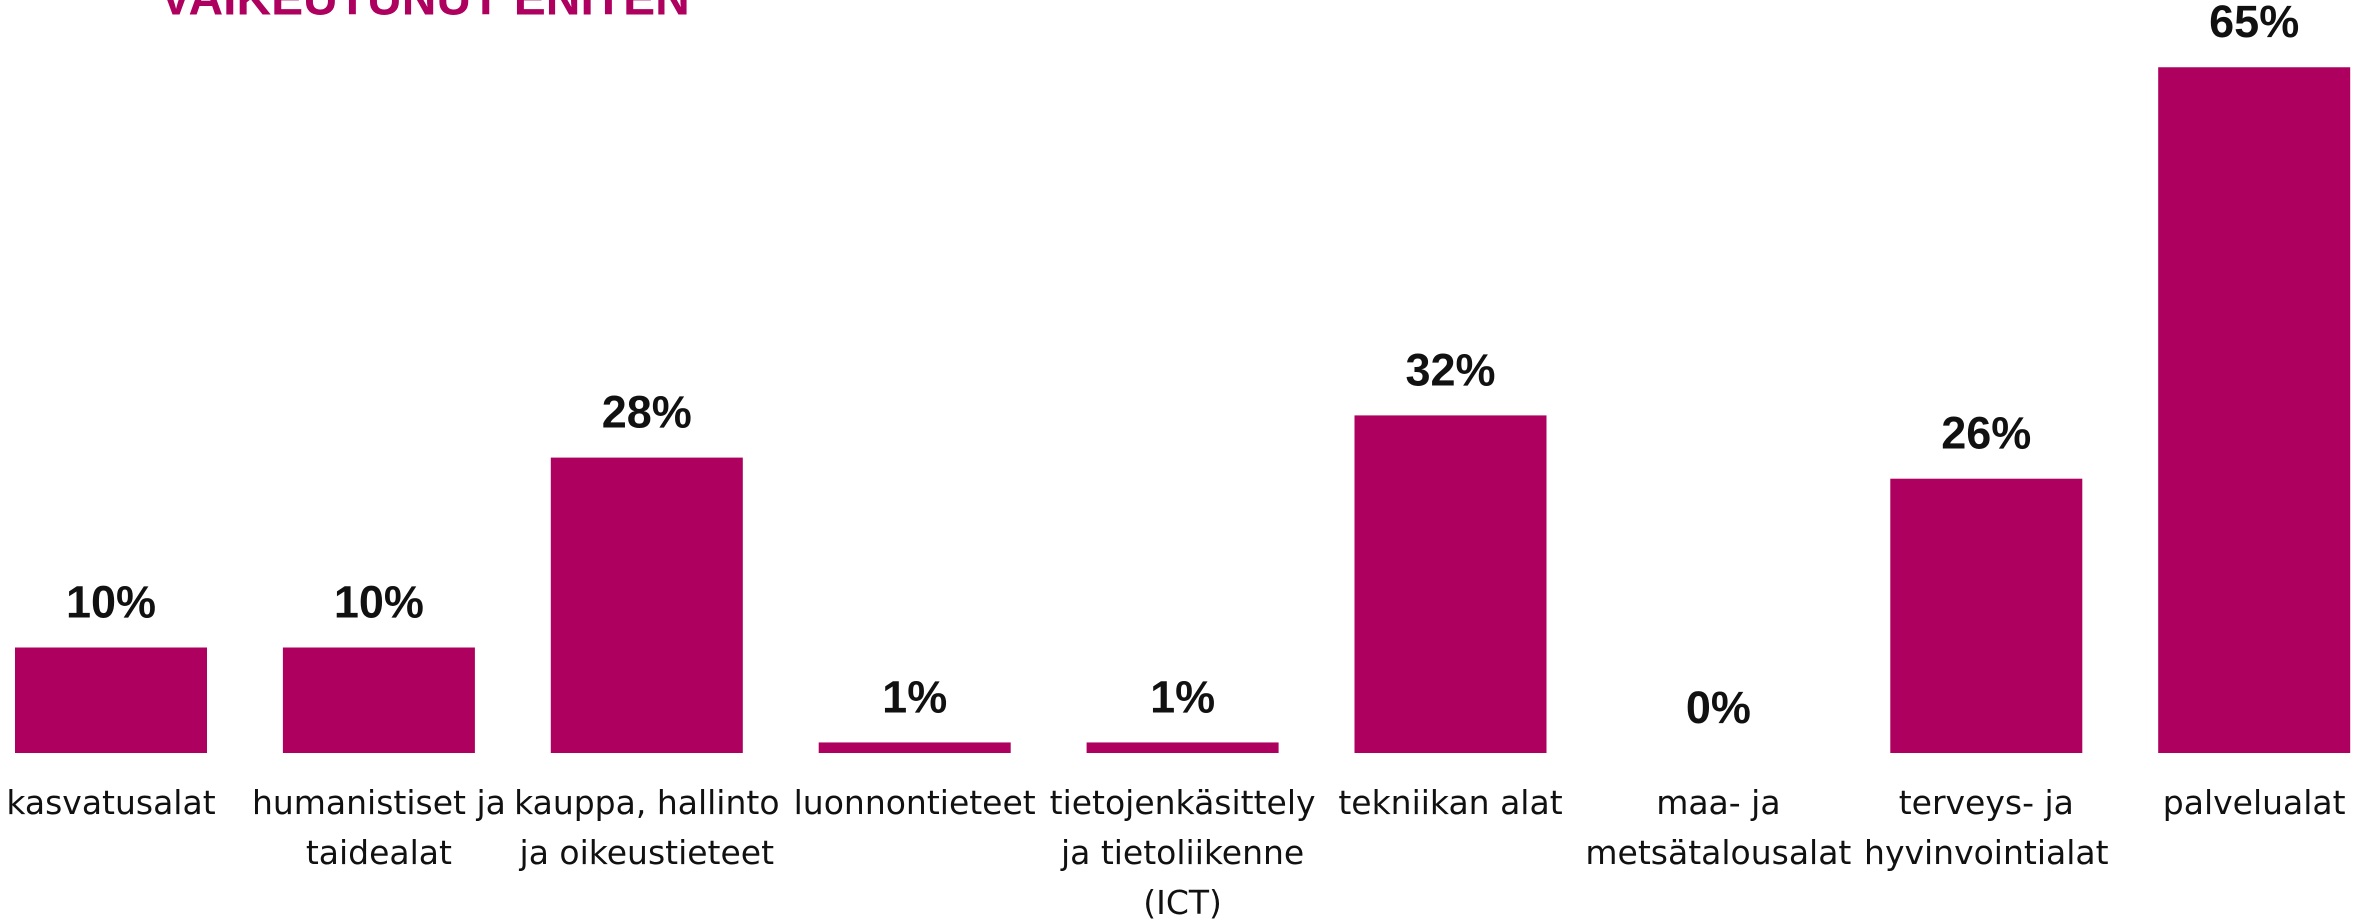  I want to click on x-tick-label: humanistiset ja taidealat, so click(378, 827).